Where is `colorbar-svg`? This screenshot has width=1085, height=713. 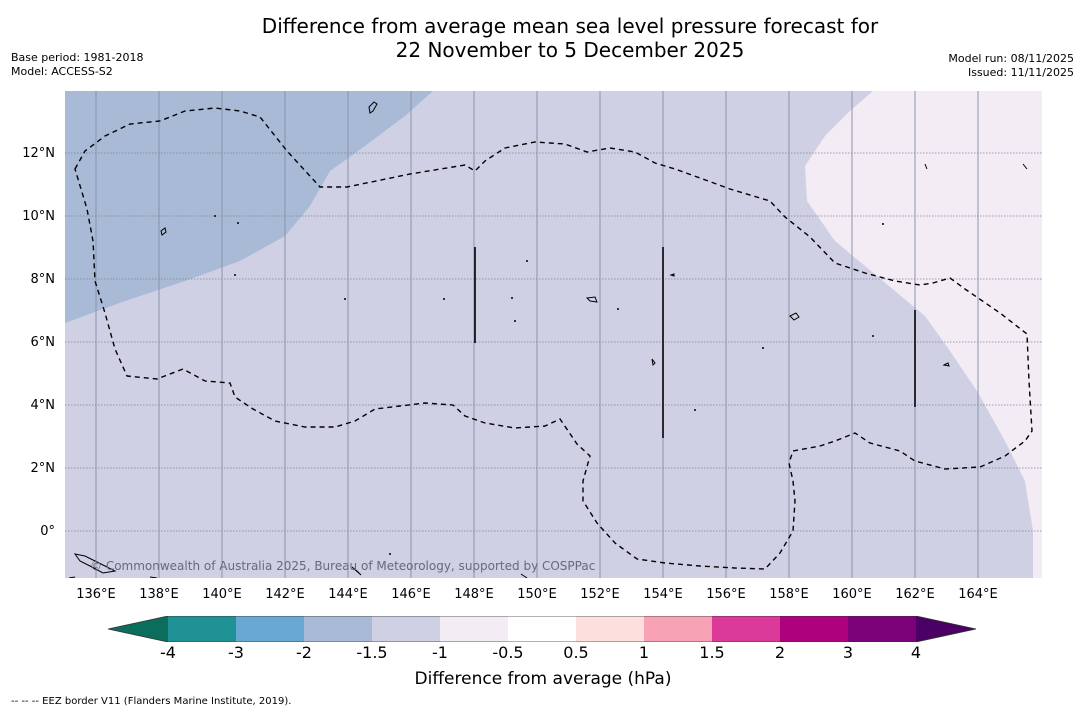 colorbar-svg is located at coordinates (542, 629).